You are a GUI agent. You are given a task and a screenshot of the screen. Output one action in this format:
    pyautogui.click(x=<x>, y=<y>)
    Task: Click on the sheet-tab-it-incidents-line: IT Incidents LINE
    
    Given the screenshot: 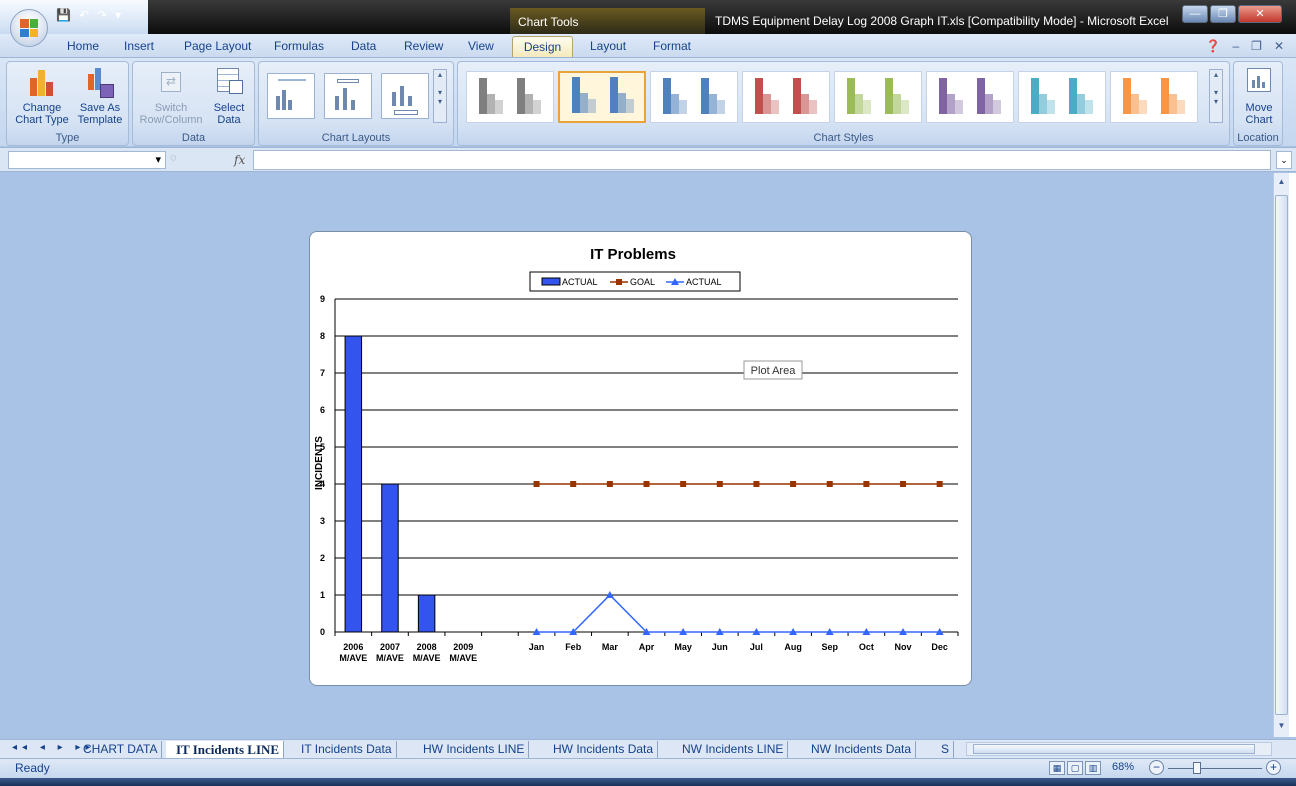 What is the action you would take?
    pyautogui.click(x=225, y=749)
    